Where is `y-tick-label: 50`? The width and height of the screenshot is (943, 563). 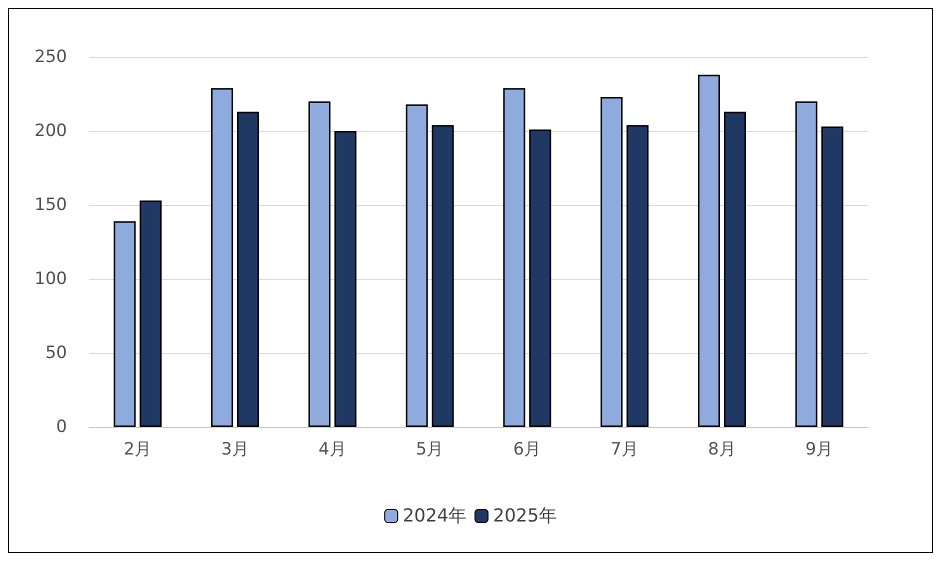 y-tick-label: 50 is located at coordinates (56, 353).